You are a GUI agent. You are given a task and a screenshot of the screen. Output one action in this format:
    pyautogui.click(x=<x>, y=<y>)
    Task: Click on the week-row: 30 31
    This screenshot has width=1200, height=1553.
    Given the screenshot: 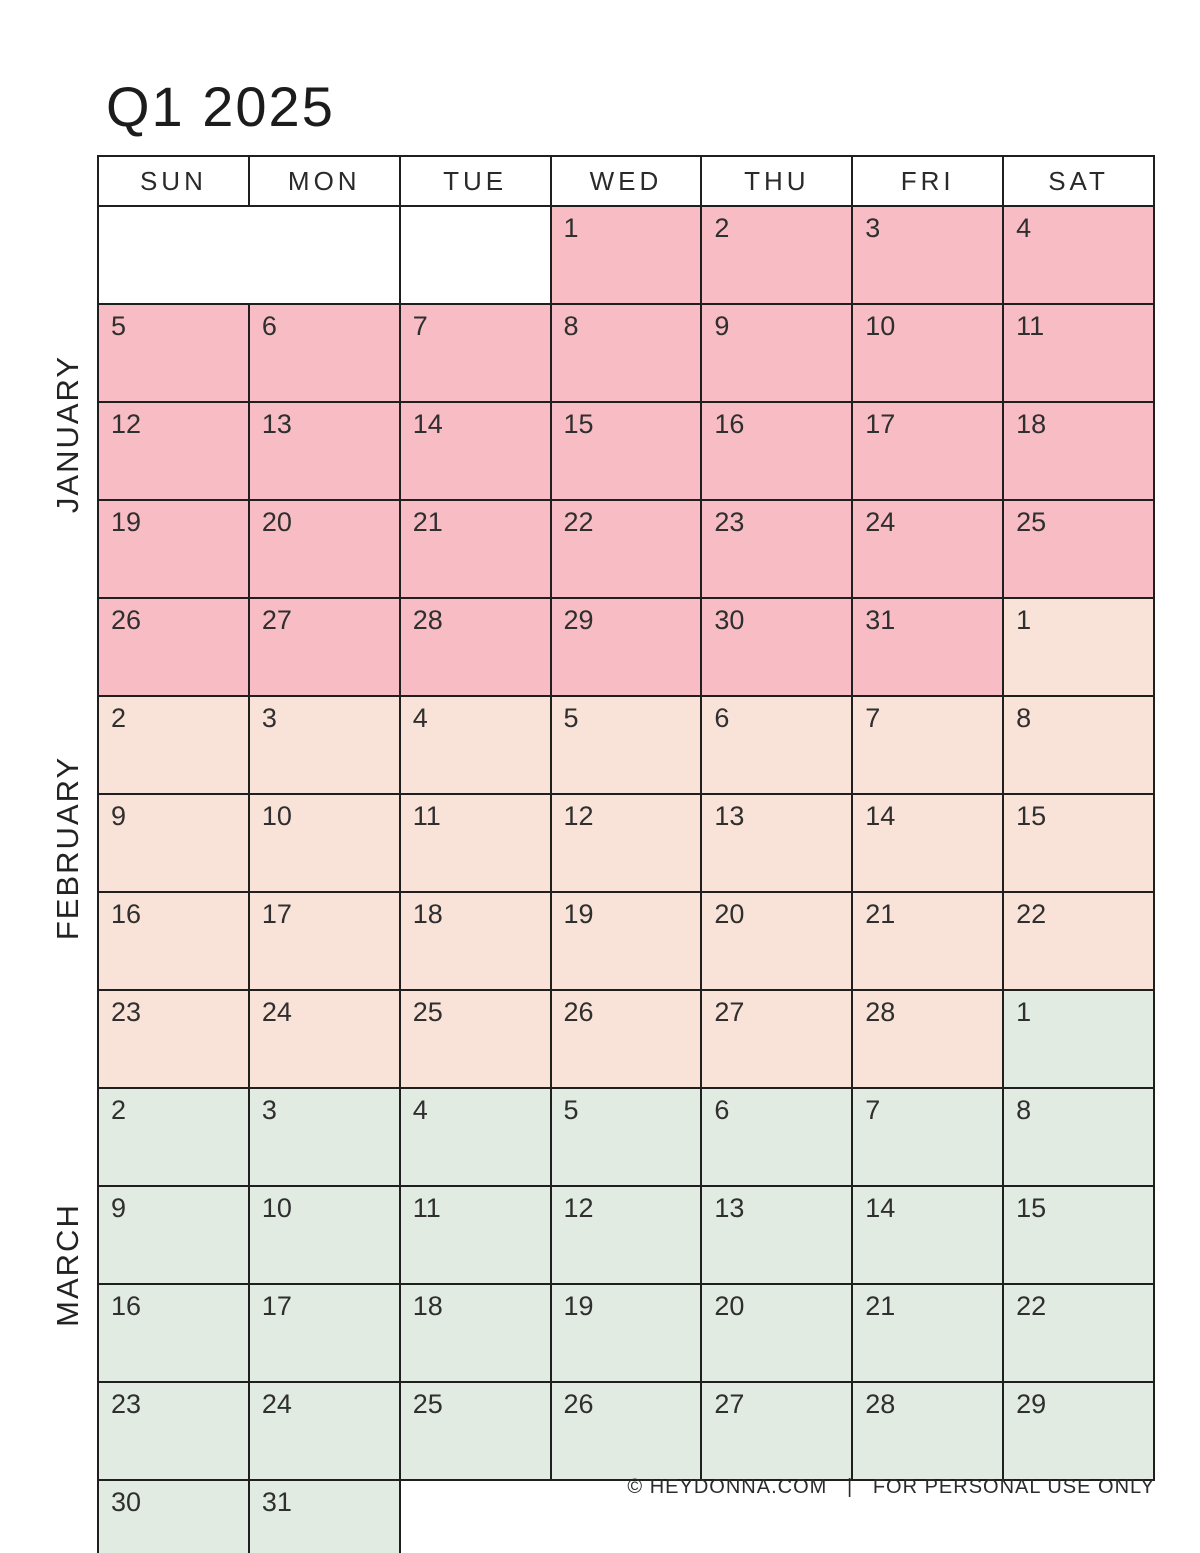 What is the action you would take?
    pyautogui.click(x=625, y=1516)
    